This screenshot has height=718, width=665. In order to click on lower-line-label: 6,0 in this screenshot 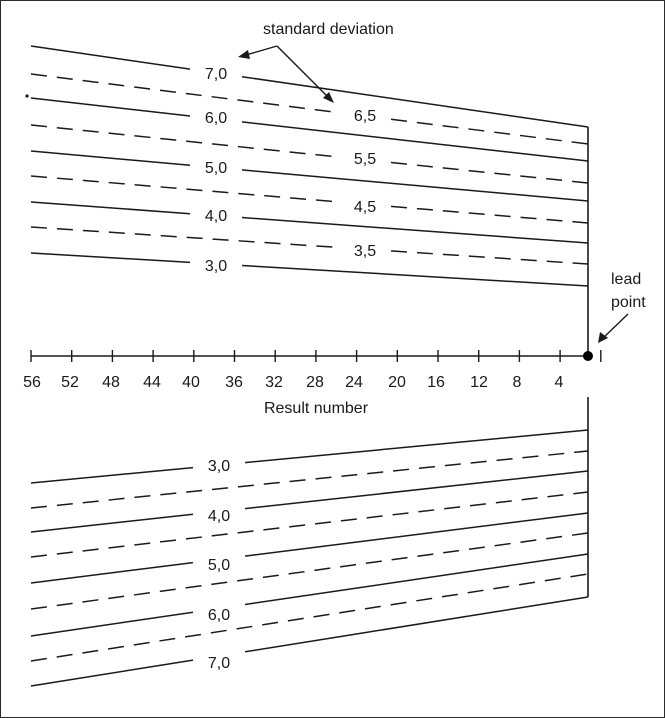, I will do `click(219, 615)`.